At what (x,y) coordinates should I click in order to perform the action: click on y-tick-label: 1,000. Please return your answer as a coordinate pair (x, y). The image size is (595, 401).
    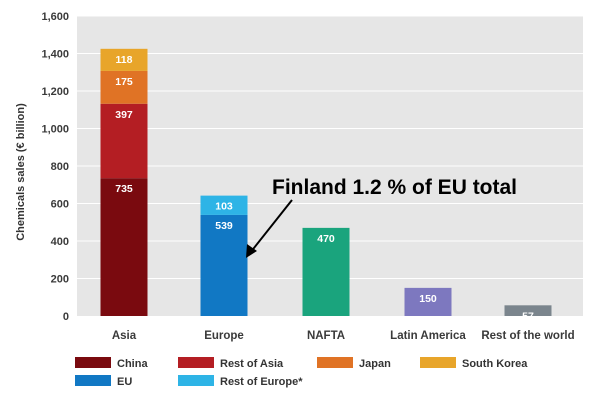
    Looking at the image, I should click on (55, 130).